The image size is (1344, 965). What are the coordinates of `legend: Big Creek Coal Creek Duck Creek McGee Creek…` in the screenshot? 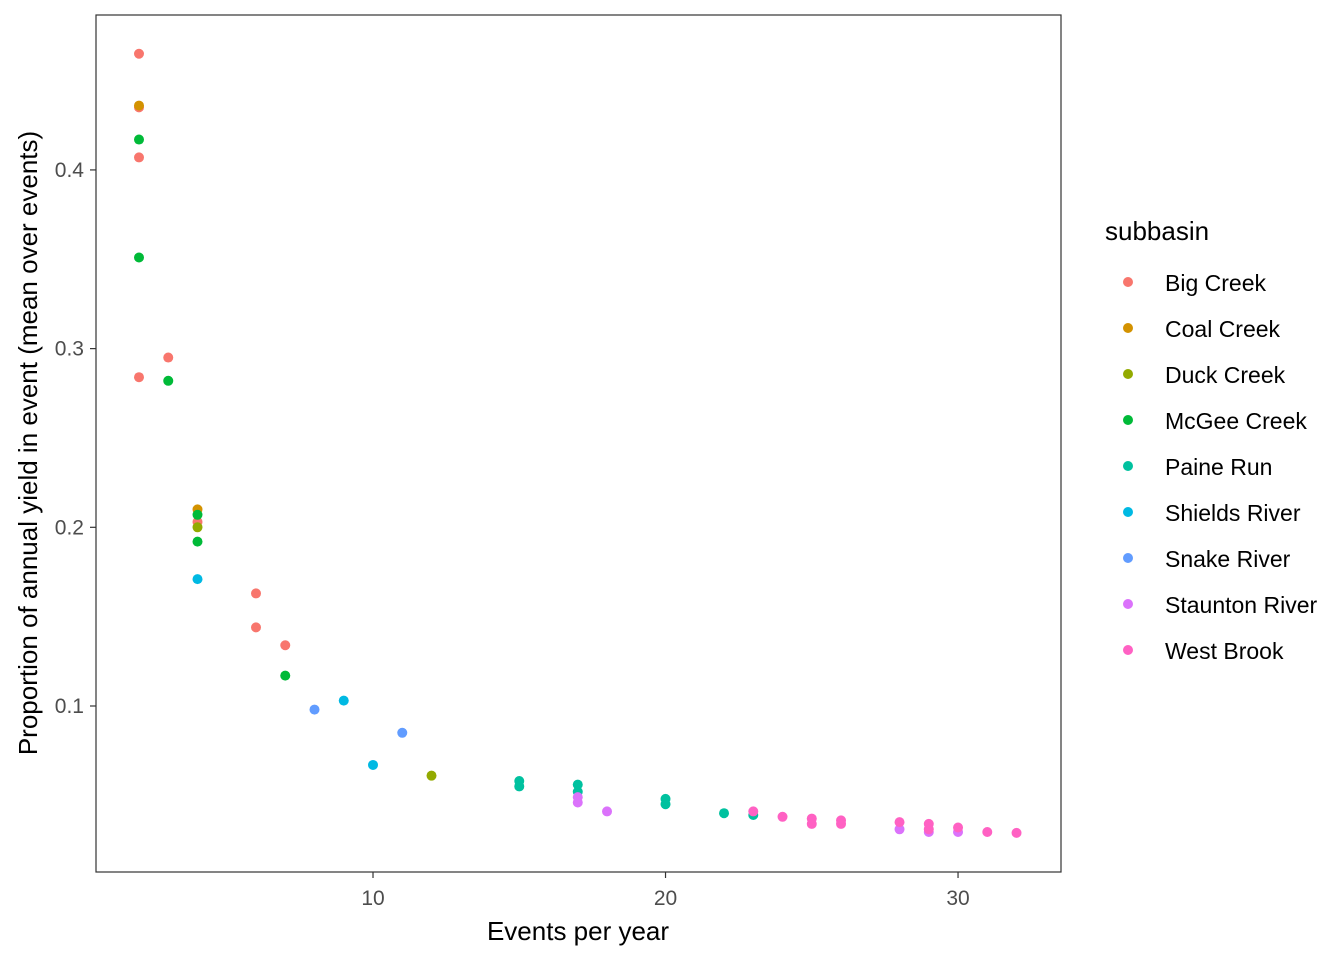 It's located at (1220, 467).